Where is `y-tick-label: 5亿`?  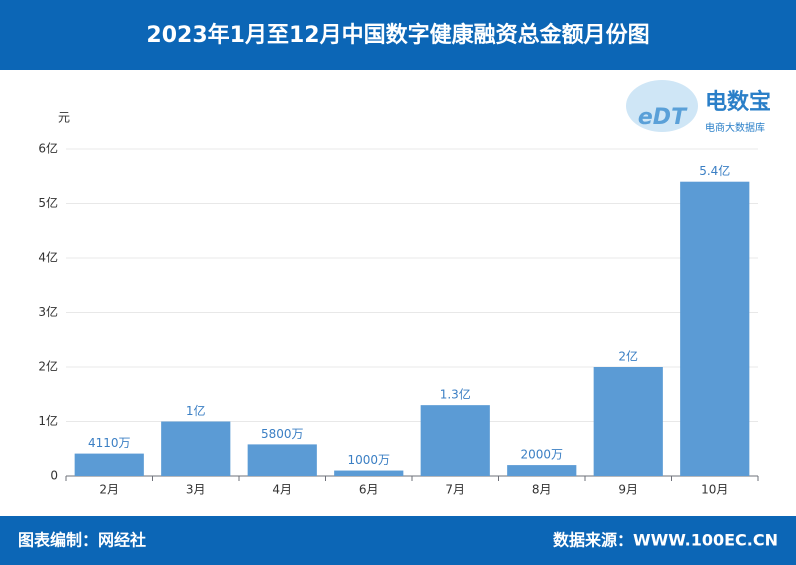
y-tick-label: 5亿 is located at coordinates (48, 202).